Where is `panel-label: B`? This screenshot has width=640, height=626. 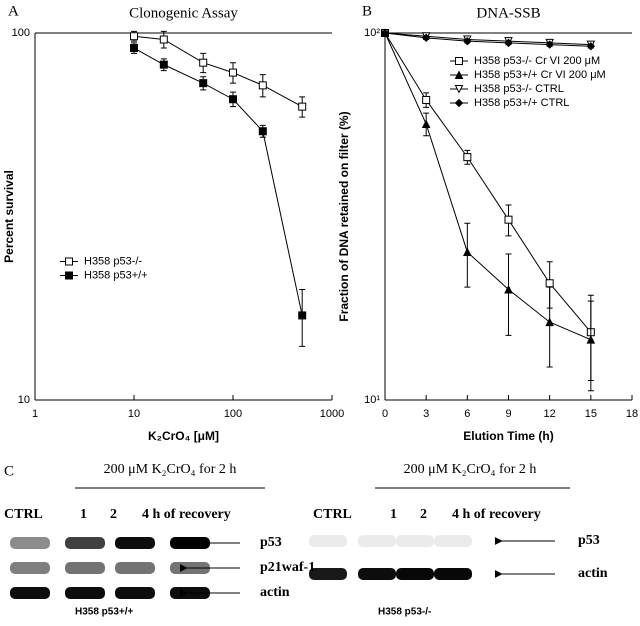
panel-label: B is located at coordinates (367, 11).